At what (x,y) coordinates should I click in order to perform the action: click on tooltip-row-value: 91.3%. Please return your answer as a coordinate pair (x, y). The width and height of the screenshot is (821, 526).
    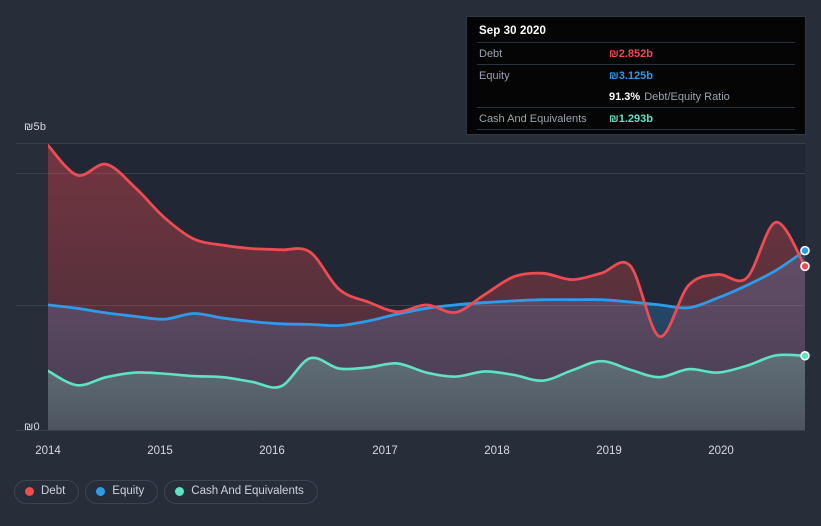
    Looking at the image, I should click on (625, 96).